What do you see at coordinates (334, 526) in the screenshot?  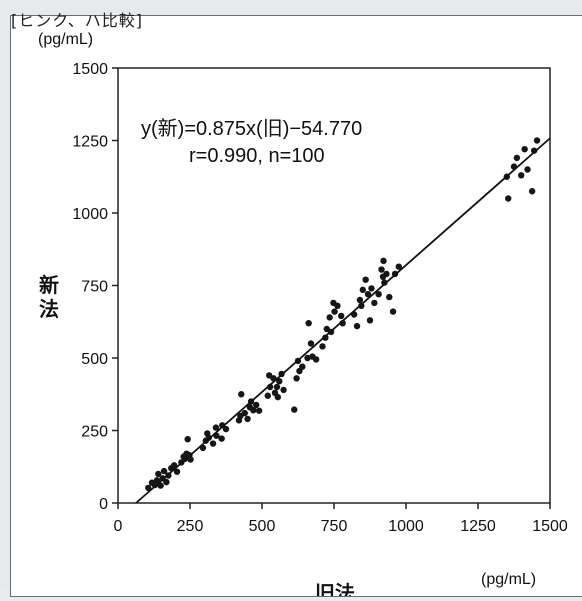 I see `x-tick-label: 750` at bounding box center [334, 526].